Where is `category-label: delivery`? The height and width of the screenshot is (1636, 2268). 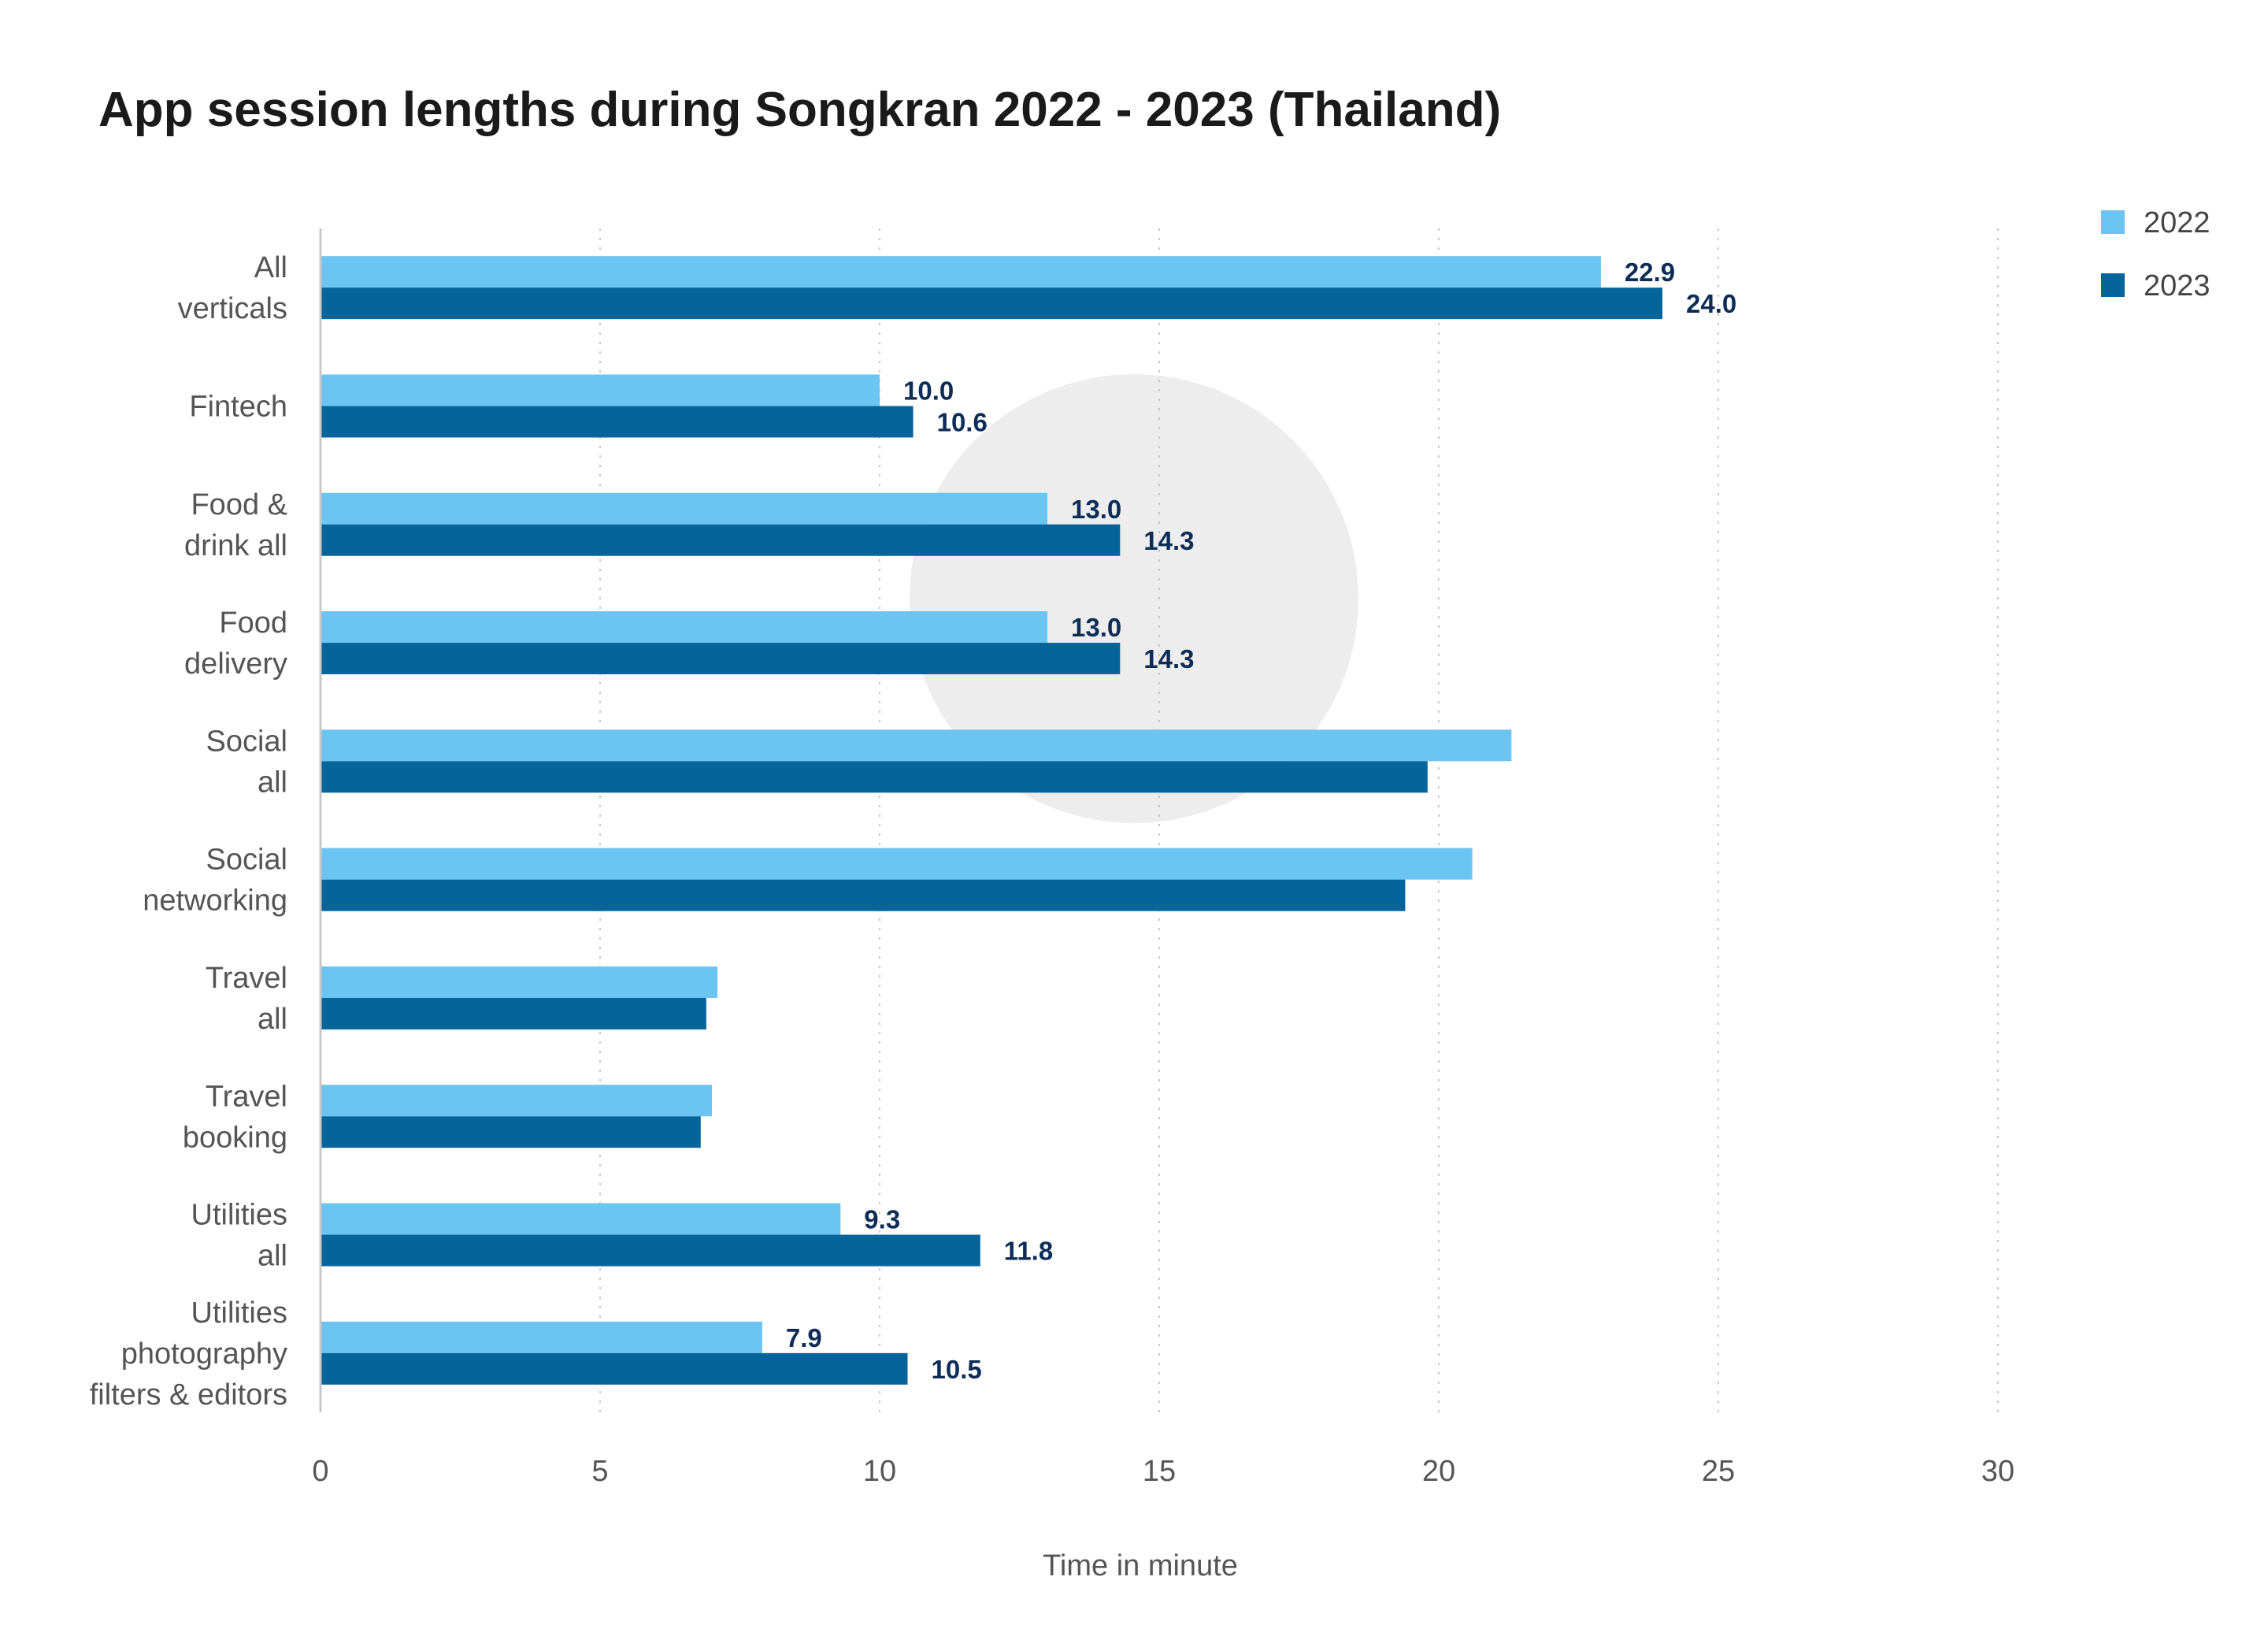 category-label: delivery is located at coordinates (235, 664).